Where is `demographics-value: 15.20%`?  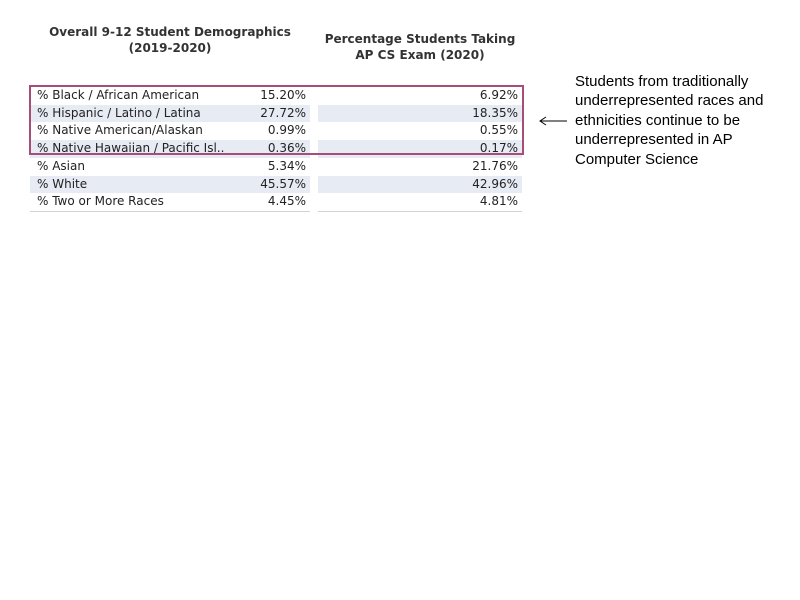 demographics-value: 15.20% is located at coordinates (283, 95).